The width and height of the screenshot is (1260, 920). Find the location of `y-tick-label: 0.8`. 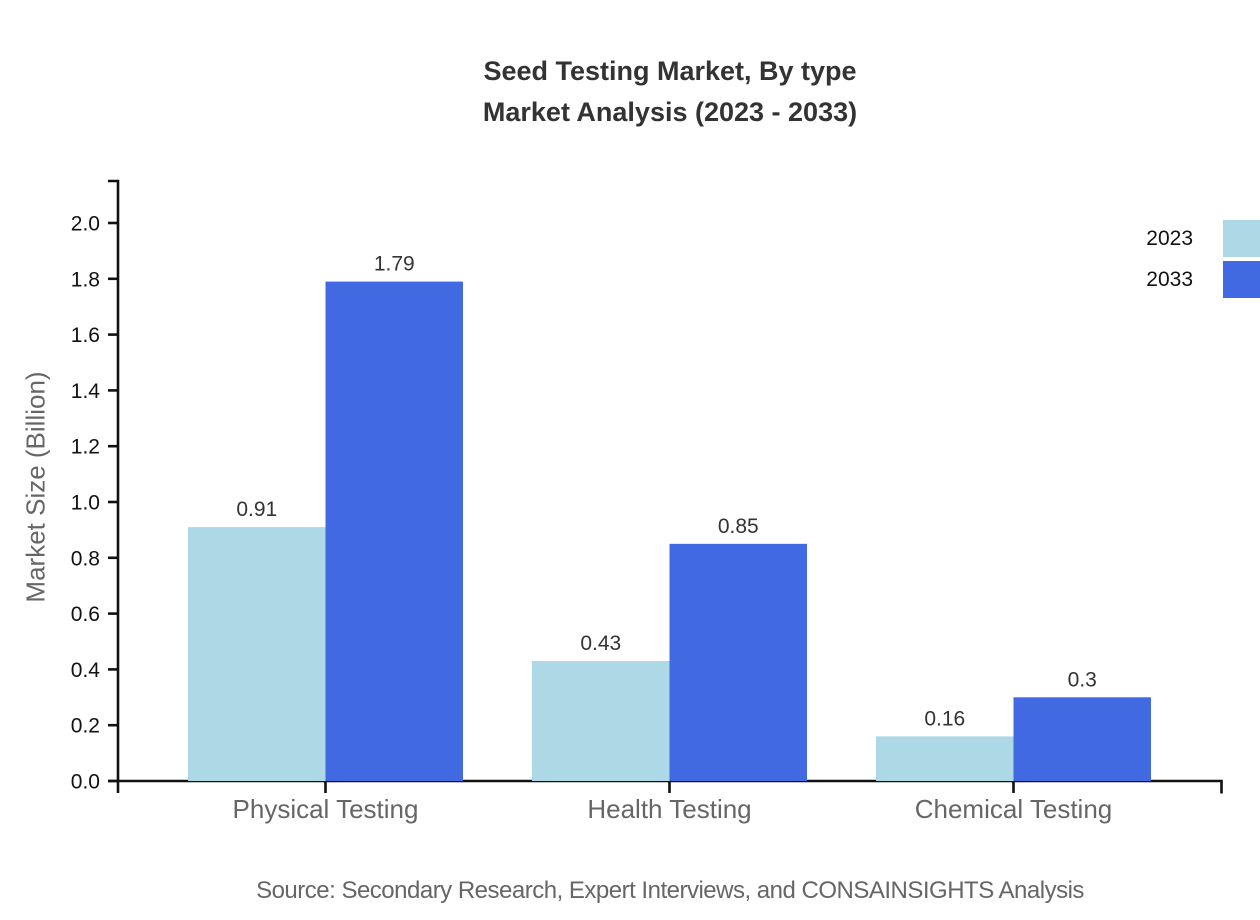

y-tick-label: 0.8 is located at coordinates (85, 558).